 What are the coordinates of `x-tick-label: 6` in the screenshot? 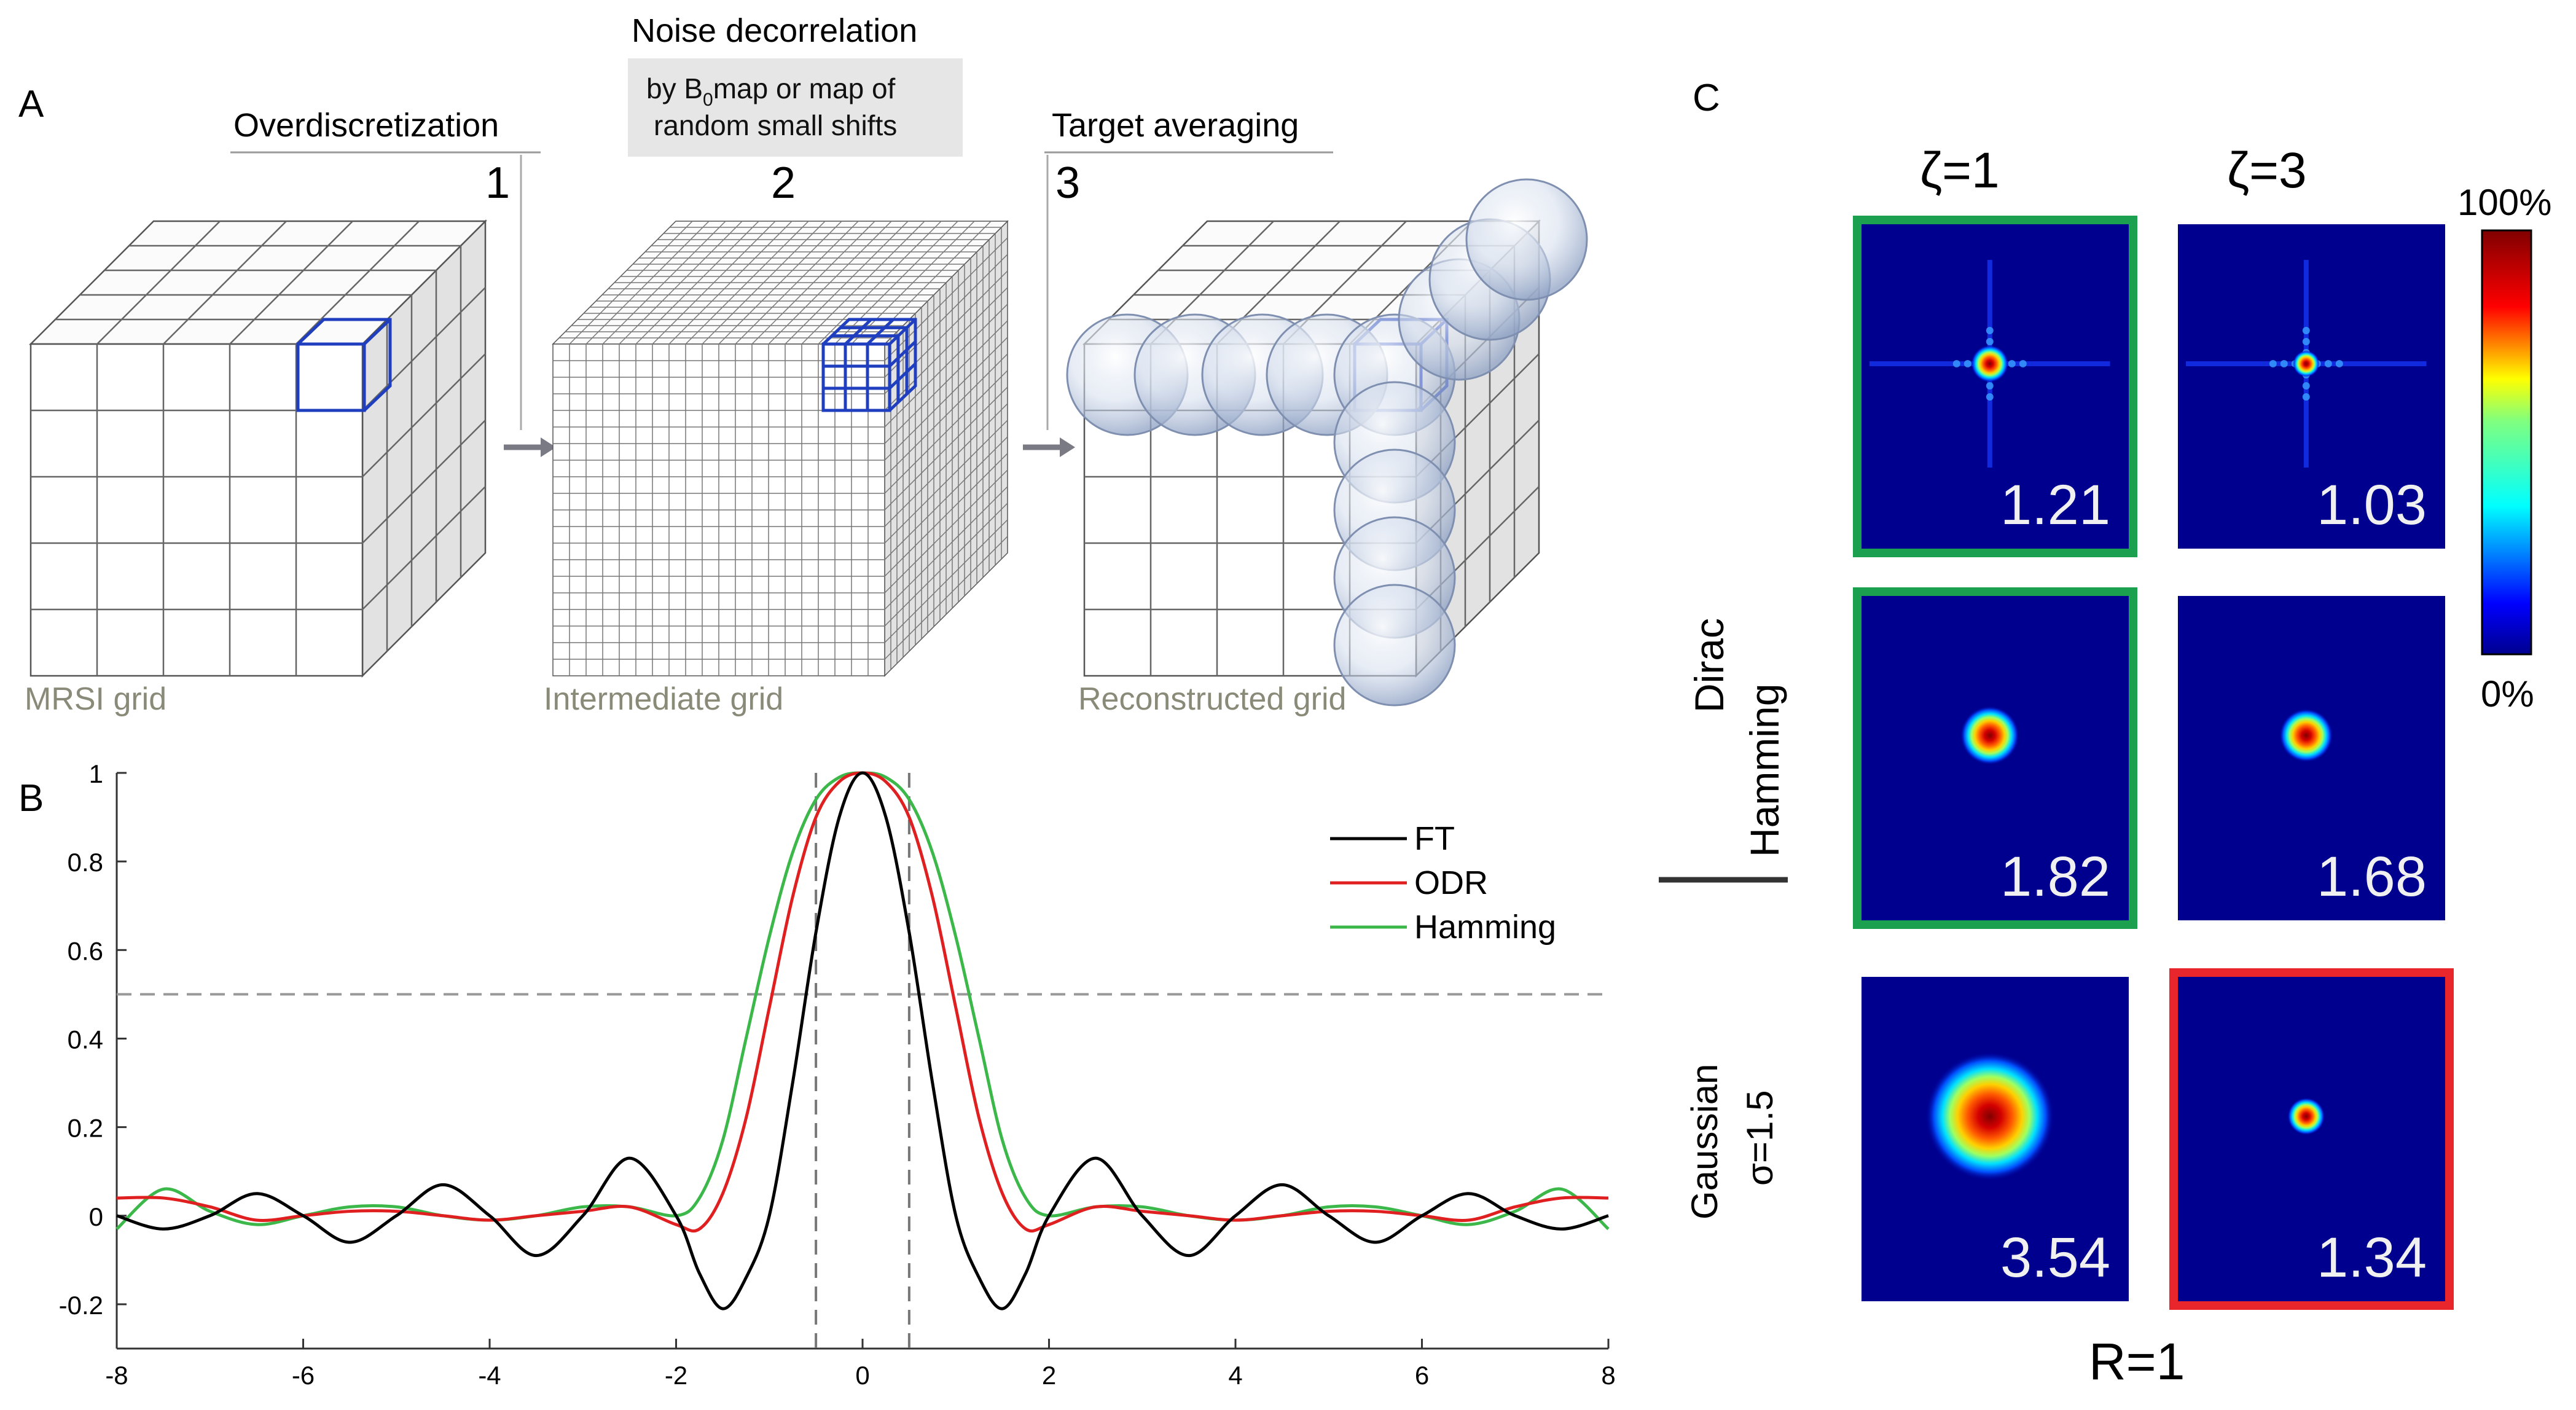 It's located at (1422, 1376).